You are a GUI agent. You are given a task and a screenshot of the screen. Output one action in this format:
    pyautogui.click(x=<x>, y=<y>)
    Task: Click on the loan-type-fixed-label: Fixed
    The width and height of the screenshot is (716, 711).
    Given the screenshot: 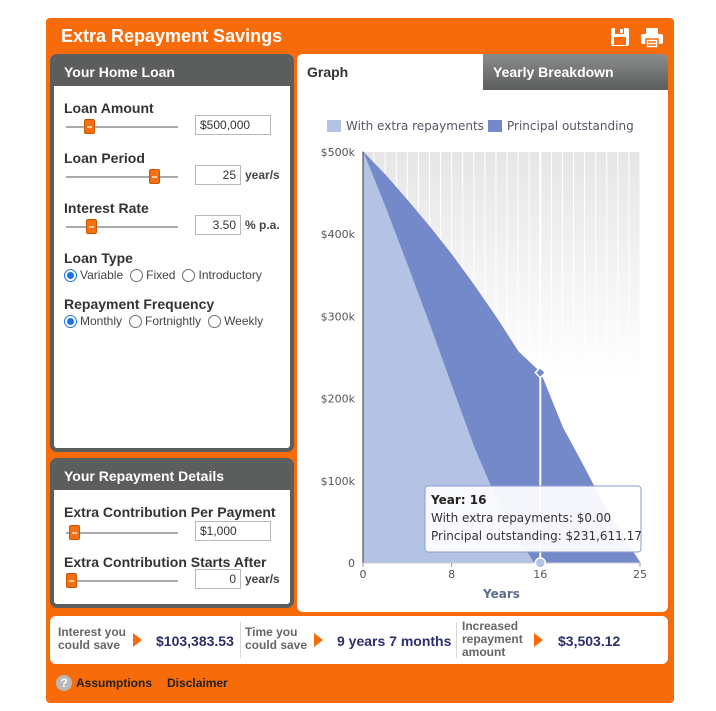 What is the action you would take?
    pyautogui.click(x=161, y=275)
    